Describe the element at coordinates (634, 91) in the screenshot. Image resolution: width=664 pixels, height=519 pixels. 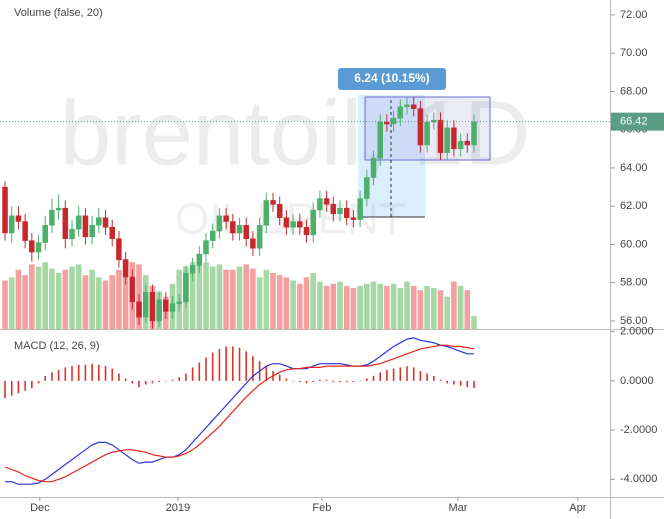
I see `y-tick-label: 68.00` at that location.